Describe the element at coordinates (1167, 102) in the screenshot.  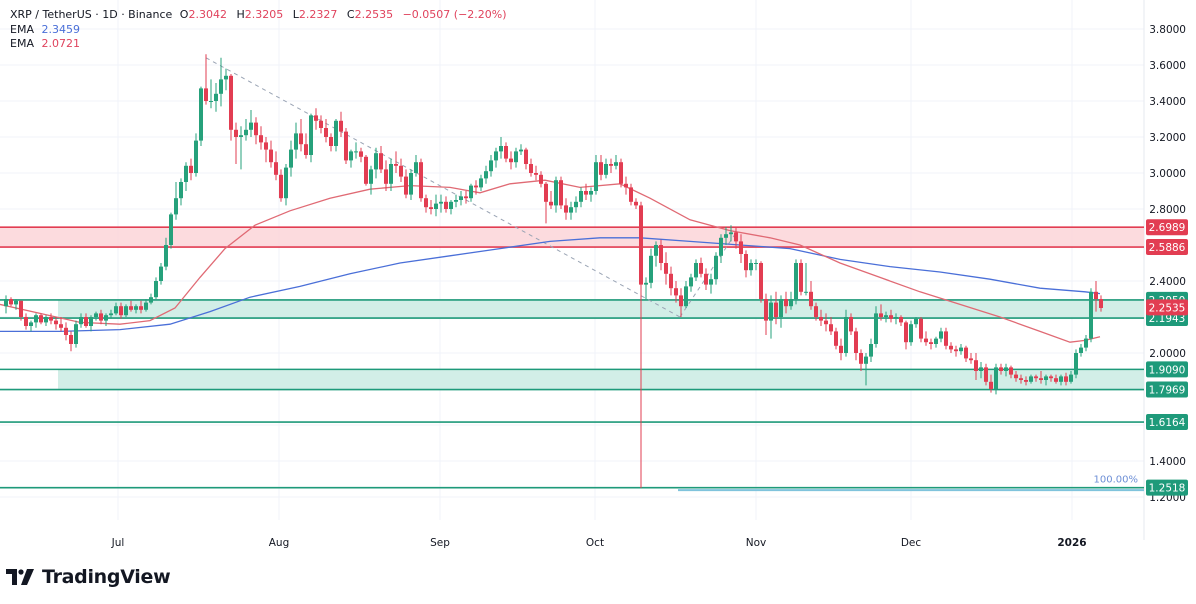
I see `price-tick-label: 3.4000` at that location.